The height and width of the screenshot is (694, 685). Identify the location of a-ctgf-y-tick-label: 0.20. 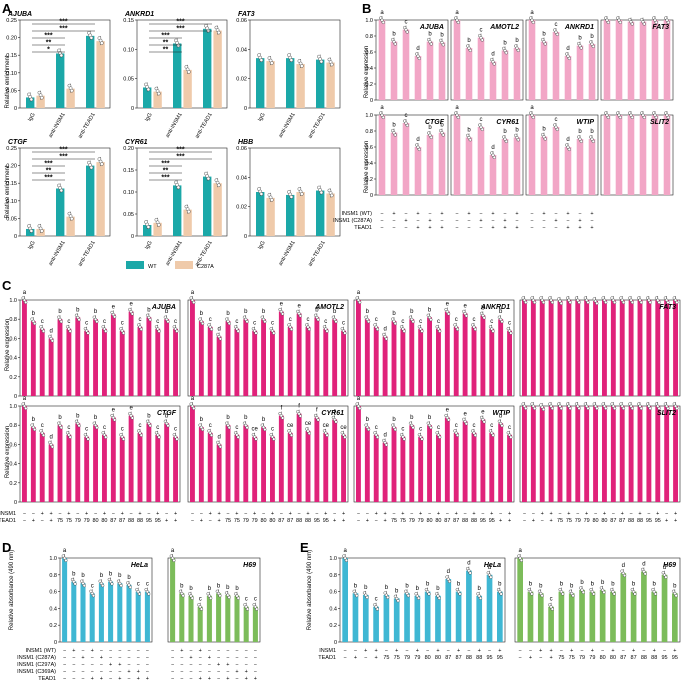
(11, 167).